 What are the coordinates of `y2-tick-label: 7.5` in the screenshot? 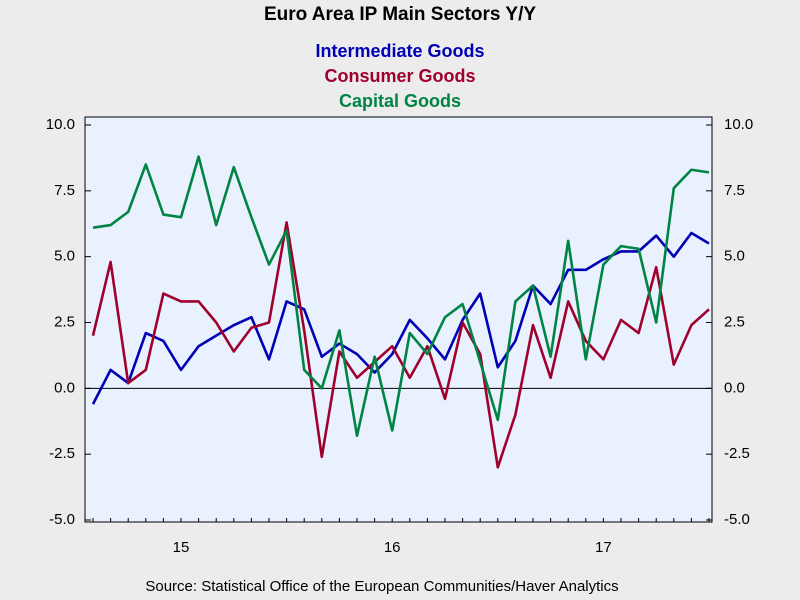 It's located at (734, 190).